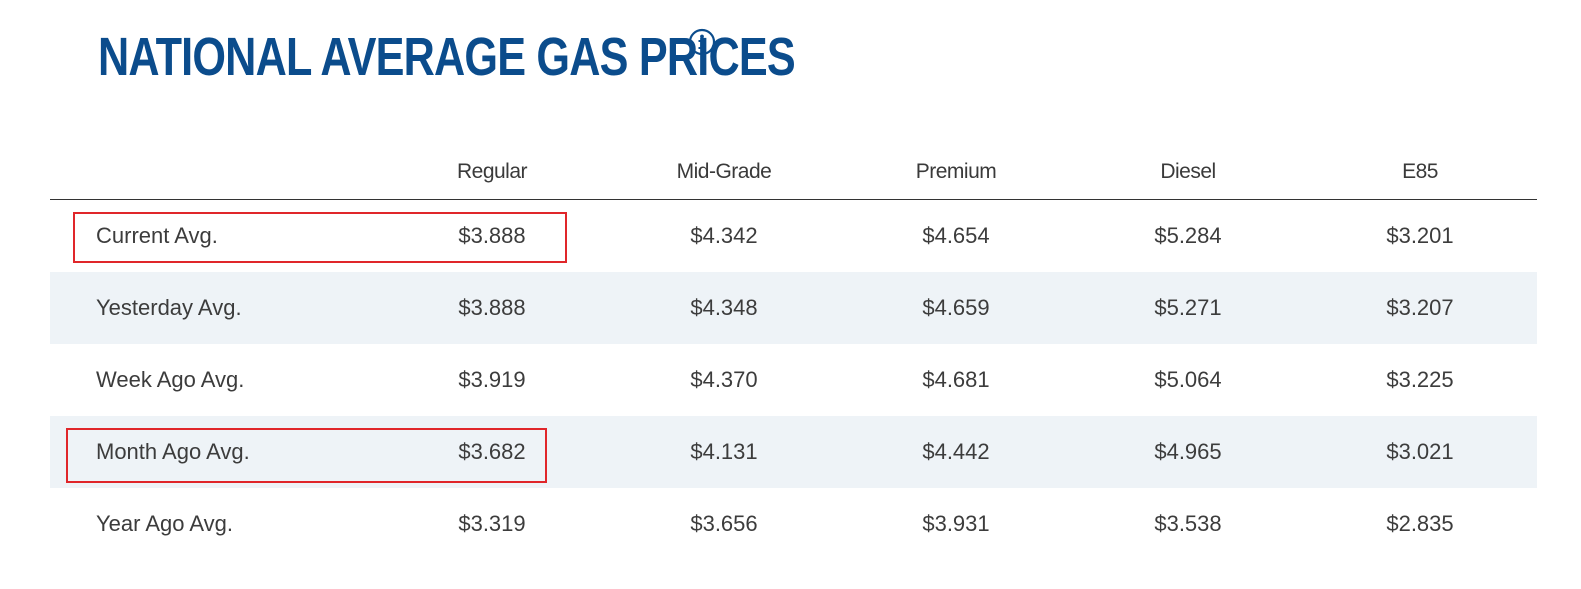  I want to click on price-cell-premium: $4.659, so click(956, 307).